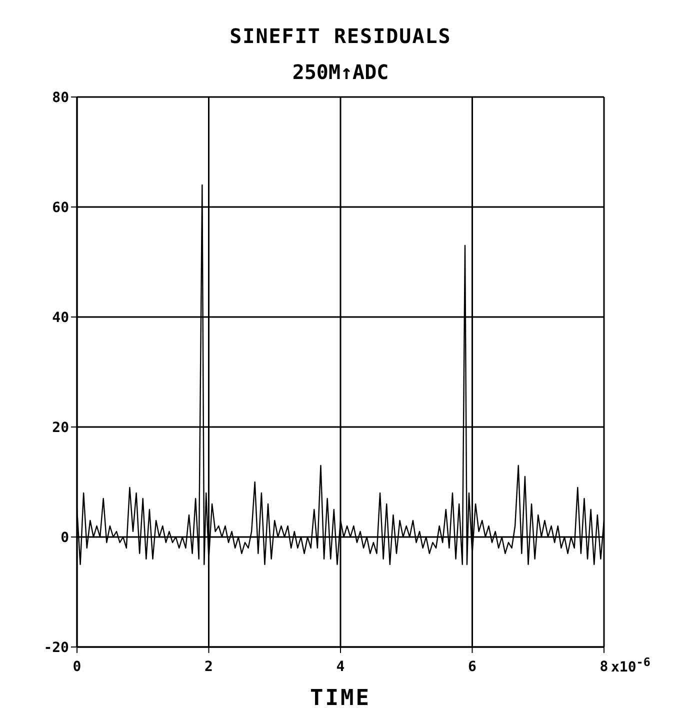  What do you see at coordinates (340, 667) in the screenshot?
I see `x-tick-label: 4` at bounding box center [340, 667].